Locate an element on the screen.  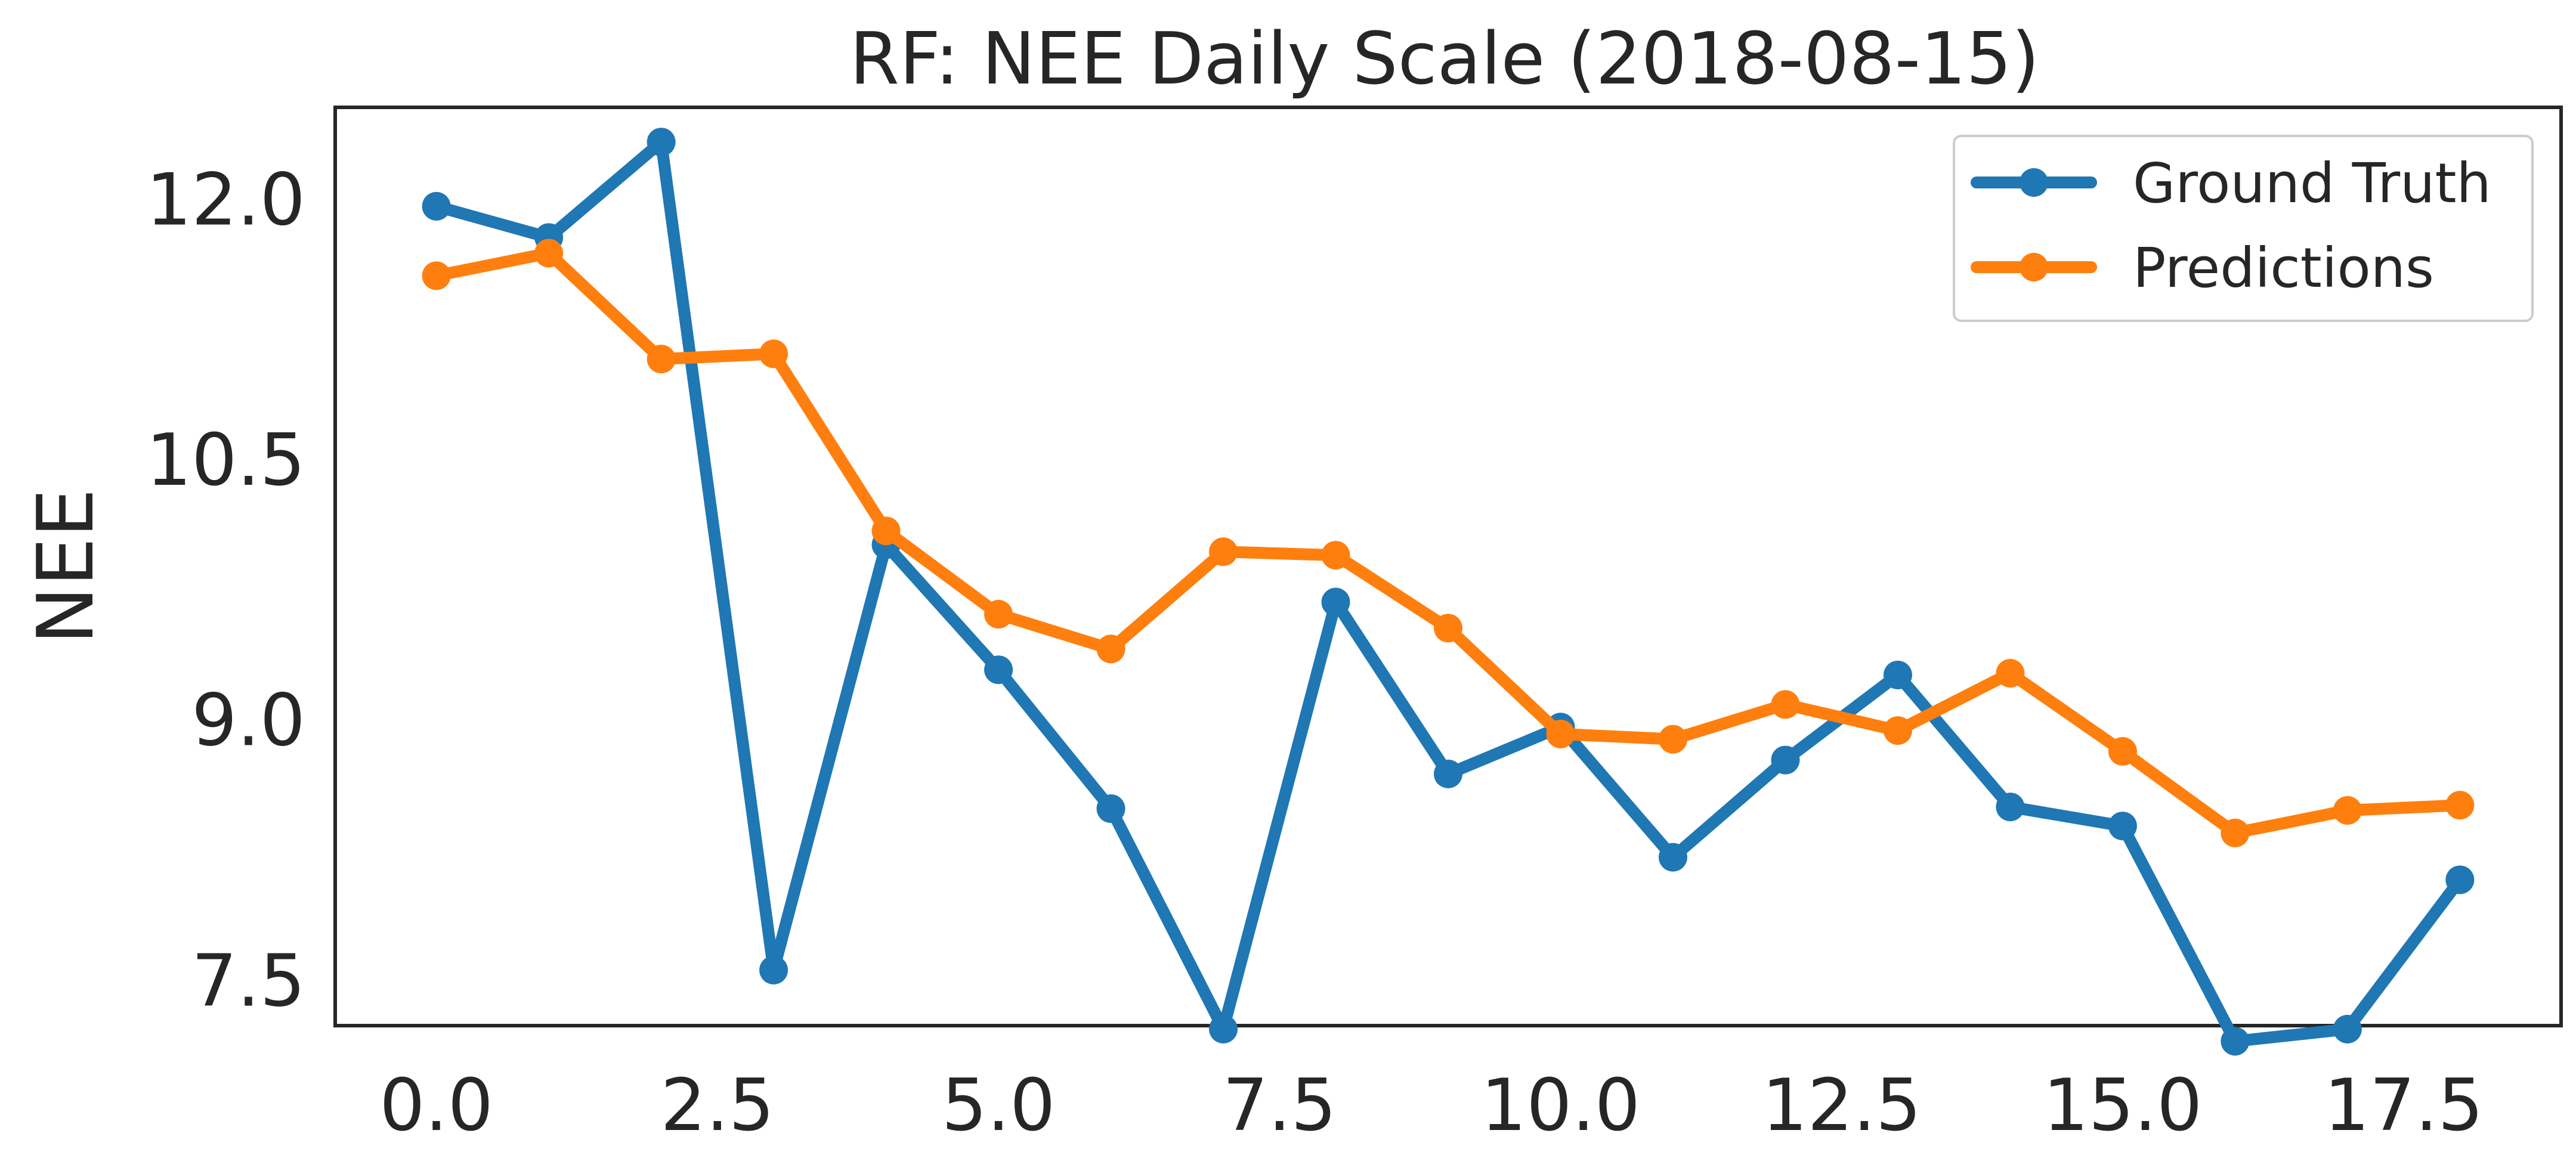
legend-label-ground-truth: Ground Truth is located at coordinates (2312, 183).